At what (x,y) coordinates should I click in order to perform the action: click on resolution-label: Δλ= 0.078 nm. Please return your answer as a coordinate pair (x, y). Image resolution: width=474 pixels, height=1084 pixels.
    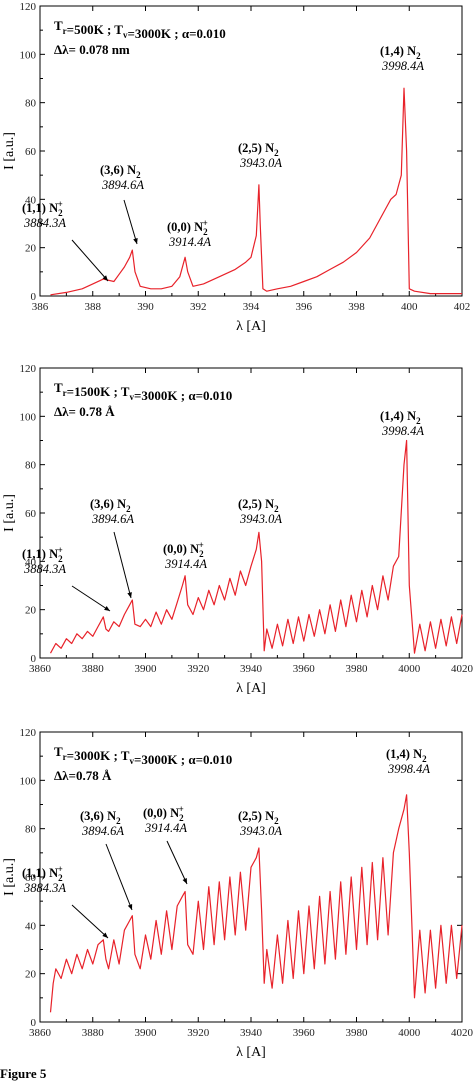
    Looking at the image, I should click on (92, 49).